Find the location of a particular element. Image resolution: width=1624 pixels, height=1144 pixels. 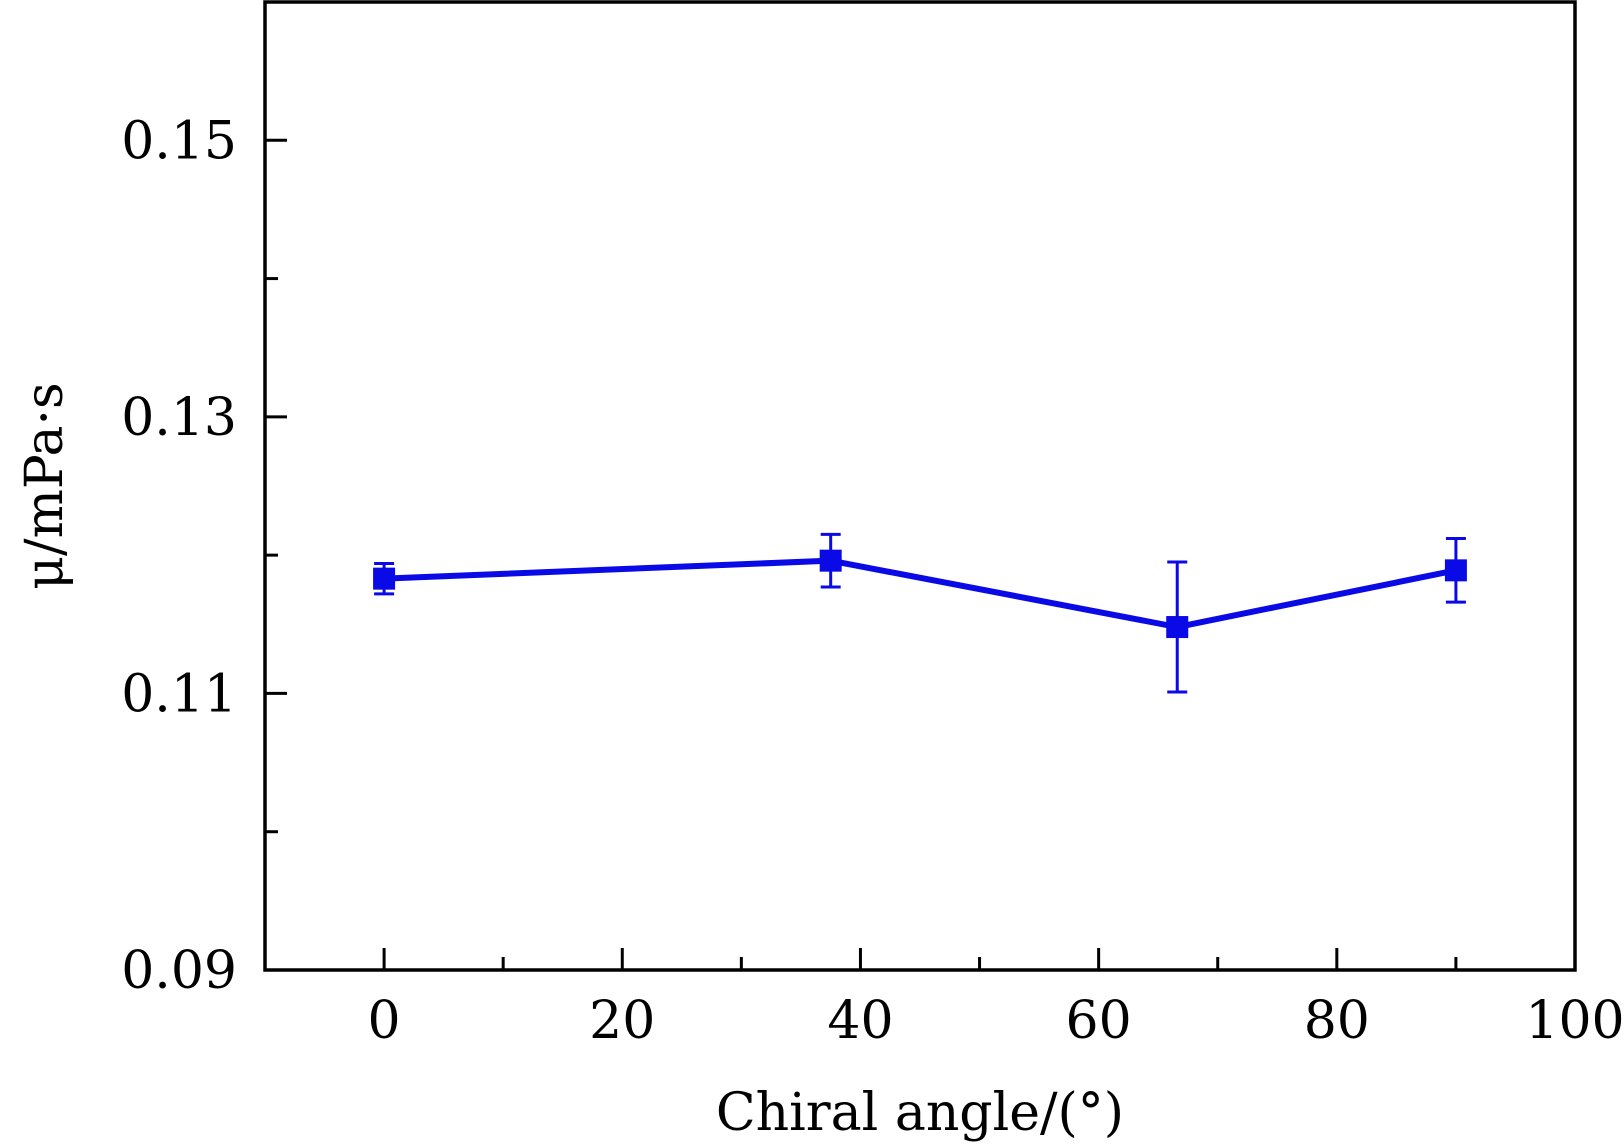

x-tick-label: 100 is located at coordinates (1574, 1021).